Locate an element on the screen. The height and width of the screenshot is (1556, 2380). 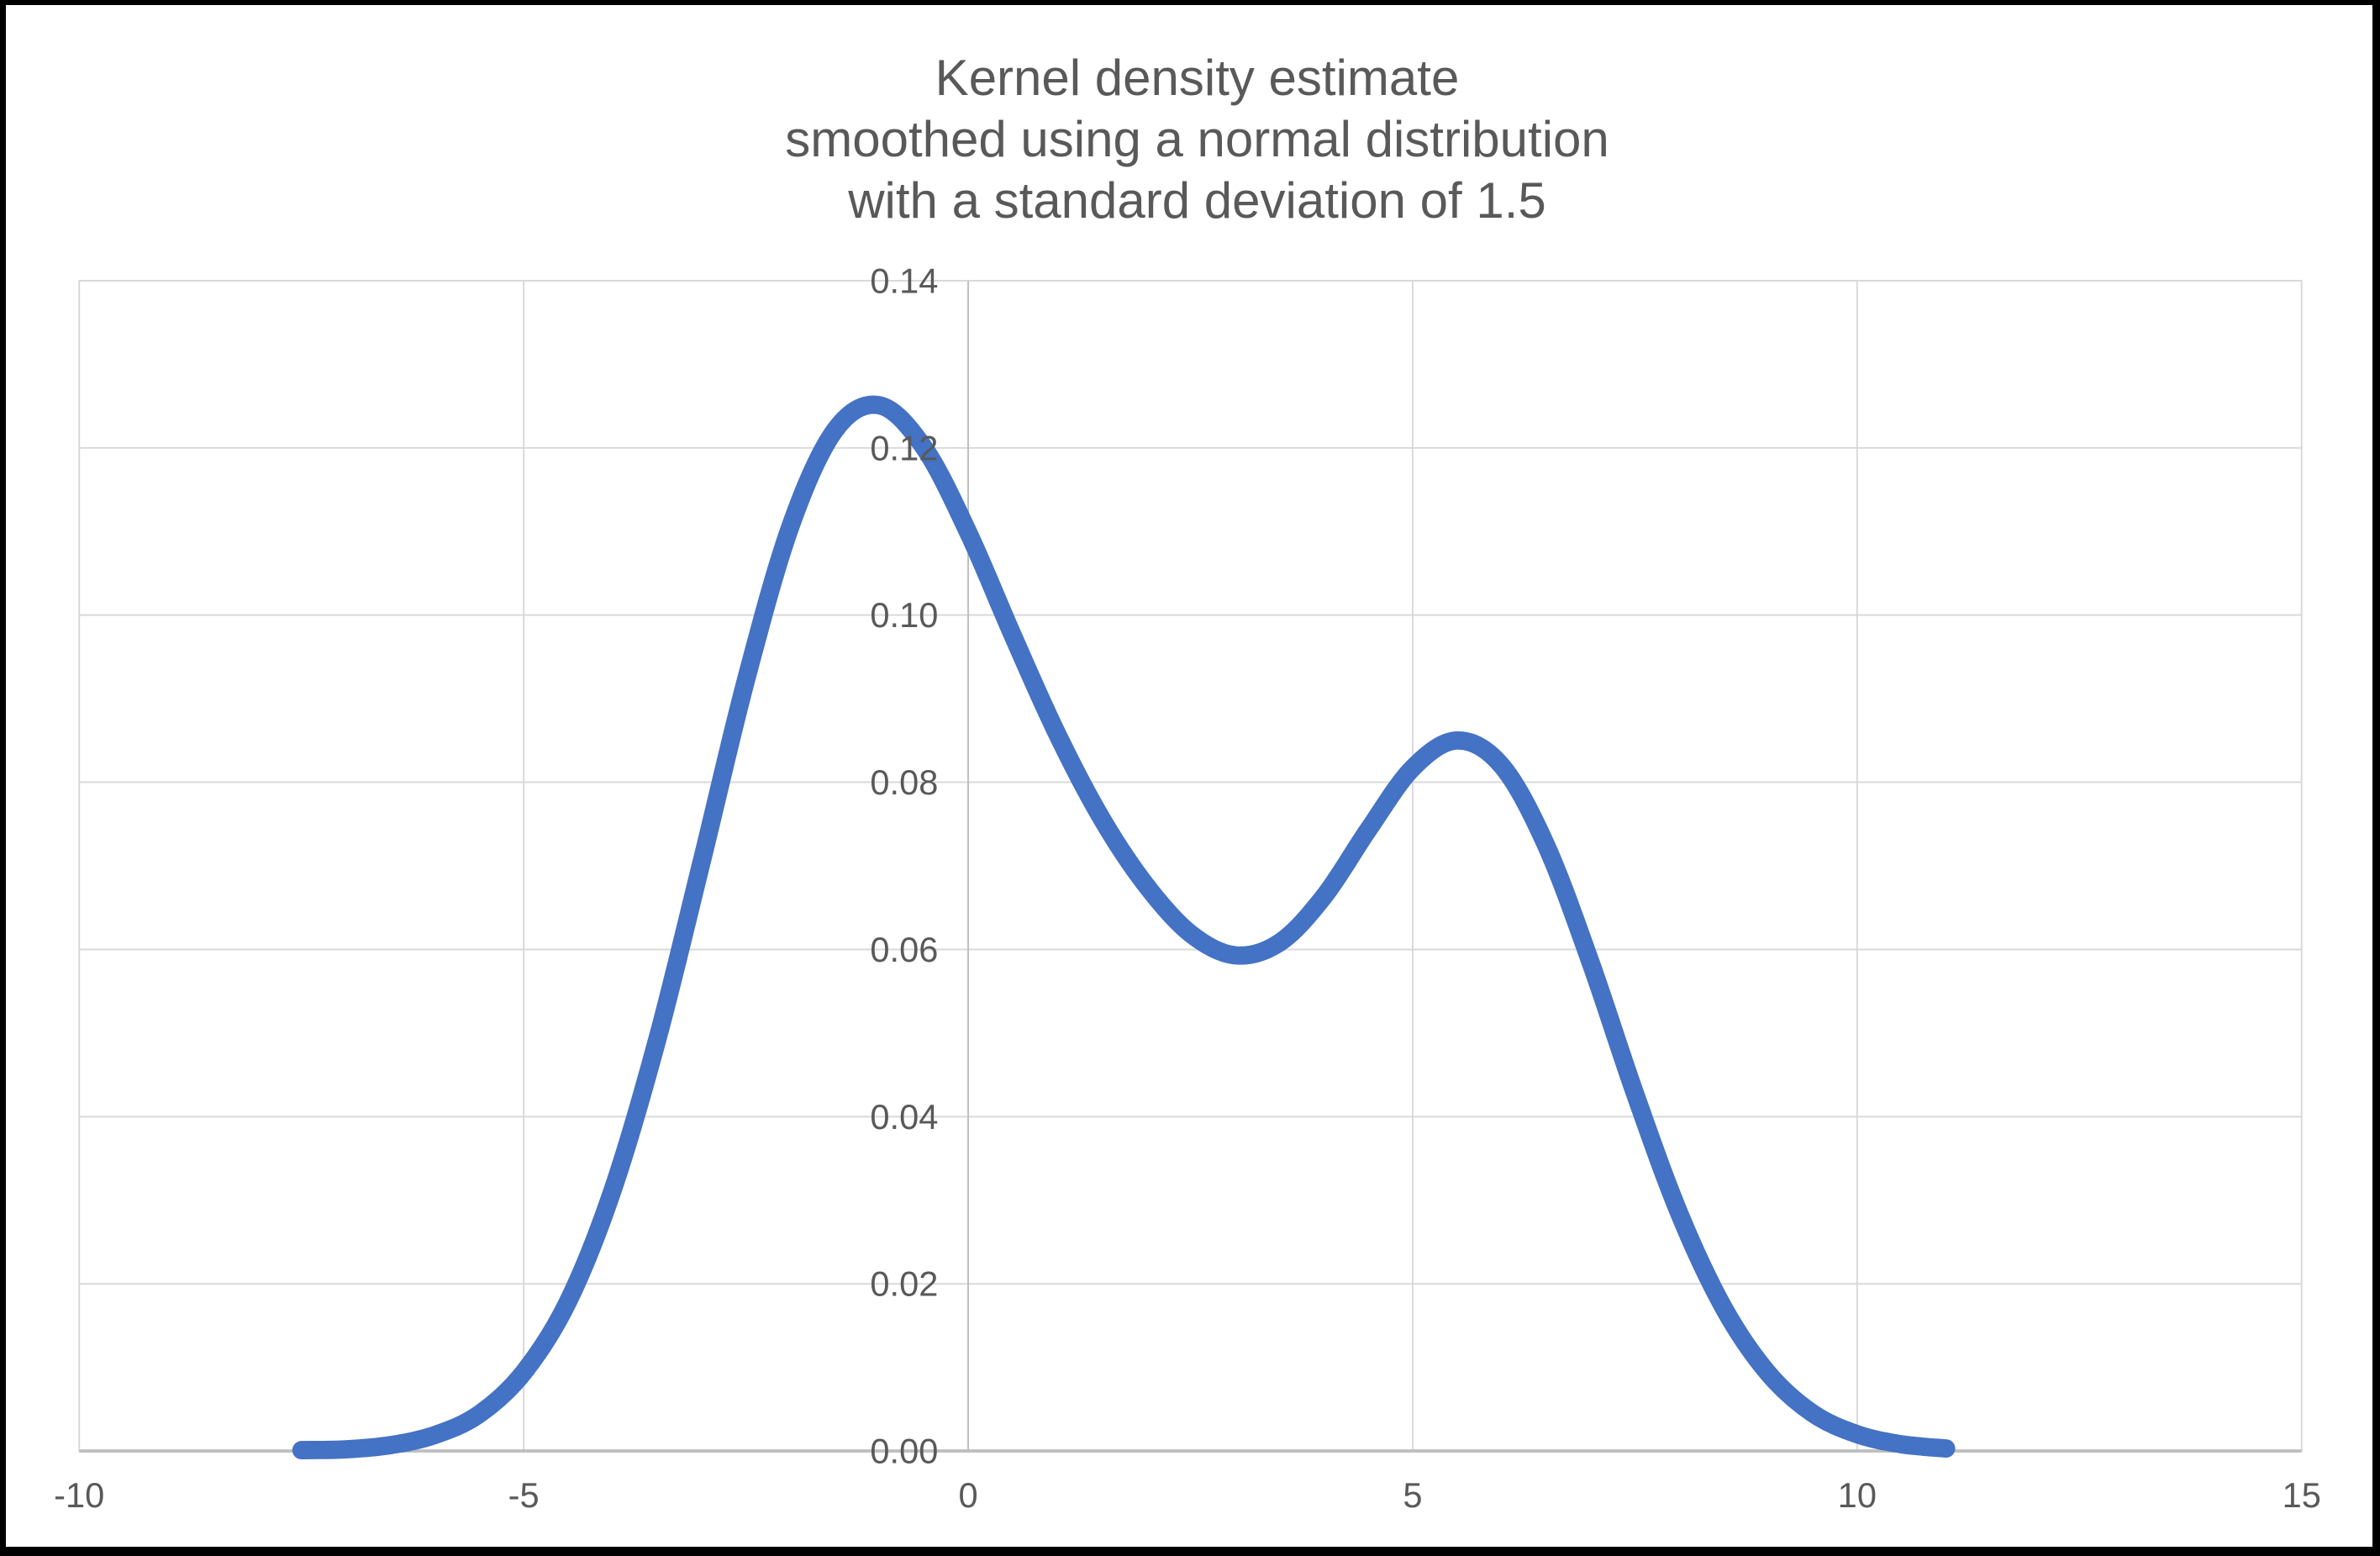
y-axis-tick-label: 0.06 is located at coordinates (904, 950).